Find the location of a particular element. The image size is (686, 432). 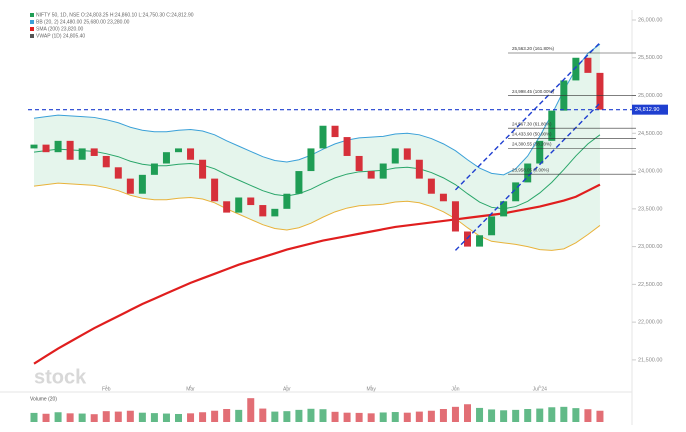

y-tick-label: 24,500.00 is located at coordinates (650, 134).